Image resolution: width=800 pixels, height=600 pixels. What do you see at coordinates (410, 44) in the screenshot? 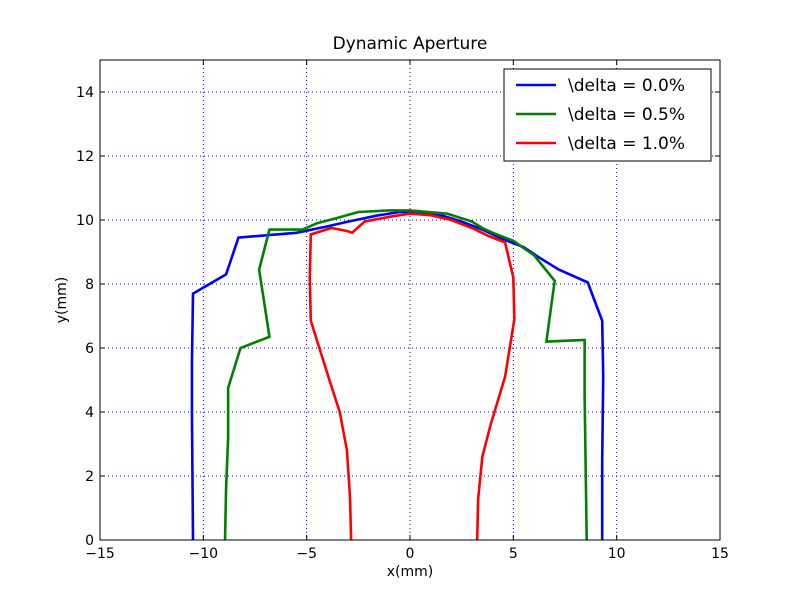
I see `chart-title: Dynamic Aperture` at bounding box center [410, 44].